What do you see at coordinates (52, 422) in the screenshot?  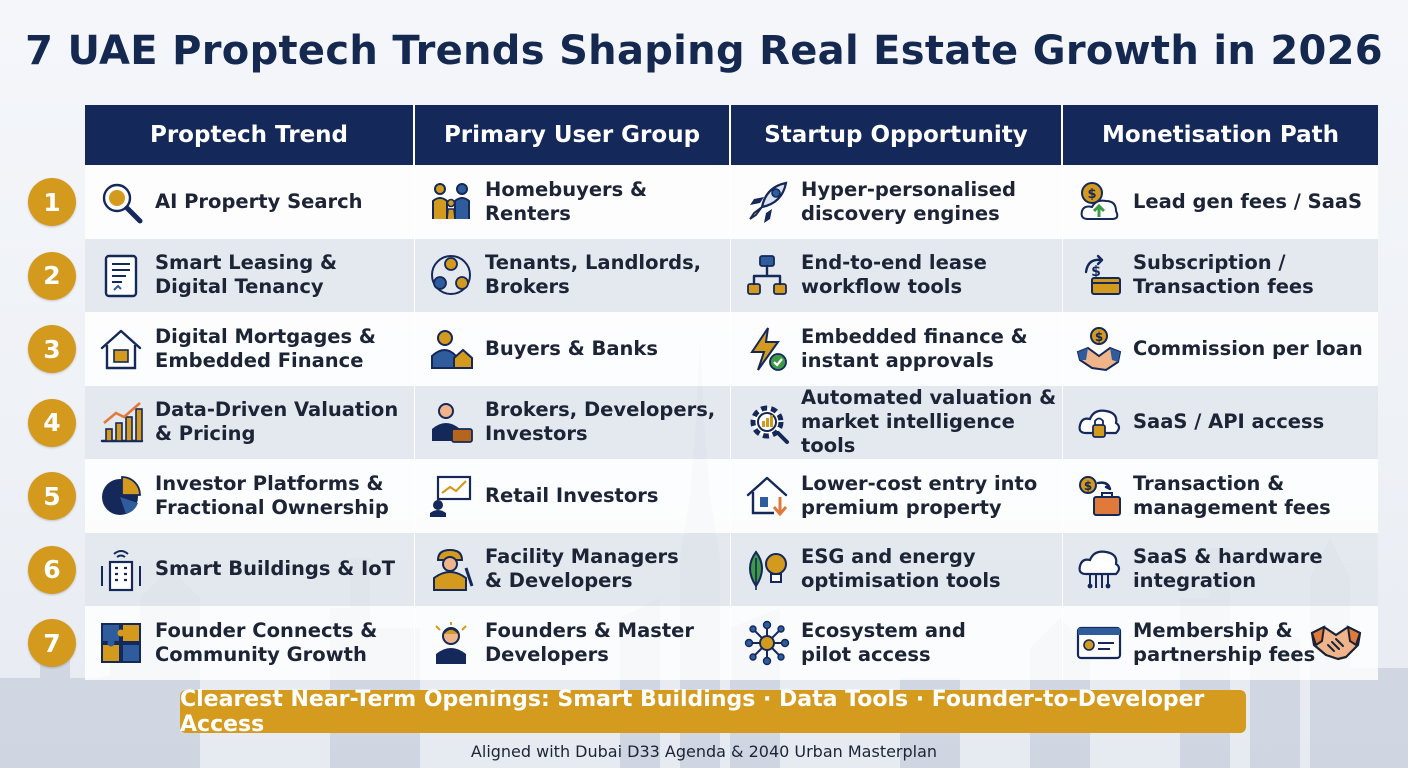 I see `row-number-badge: 4` at bounding box center [52, 422].